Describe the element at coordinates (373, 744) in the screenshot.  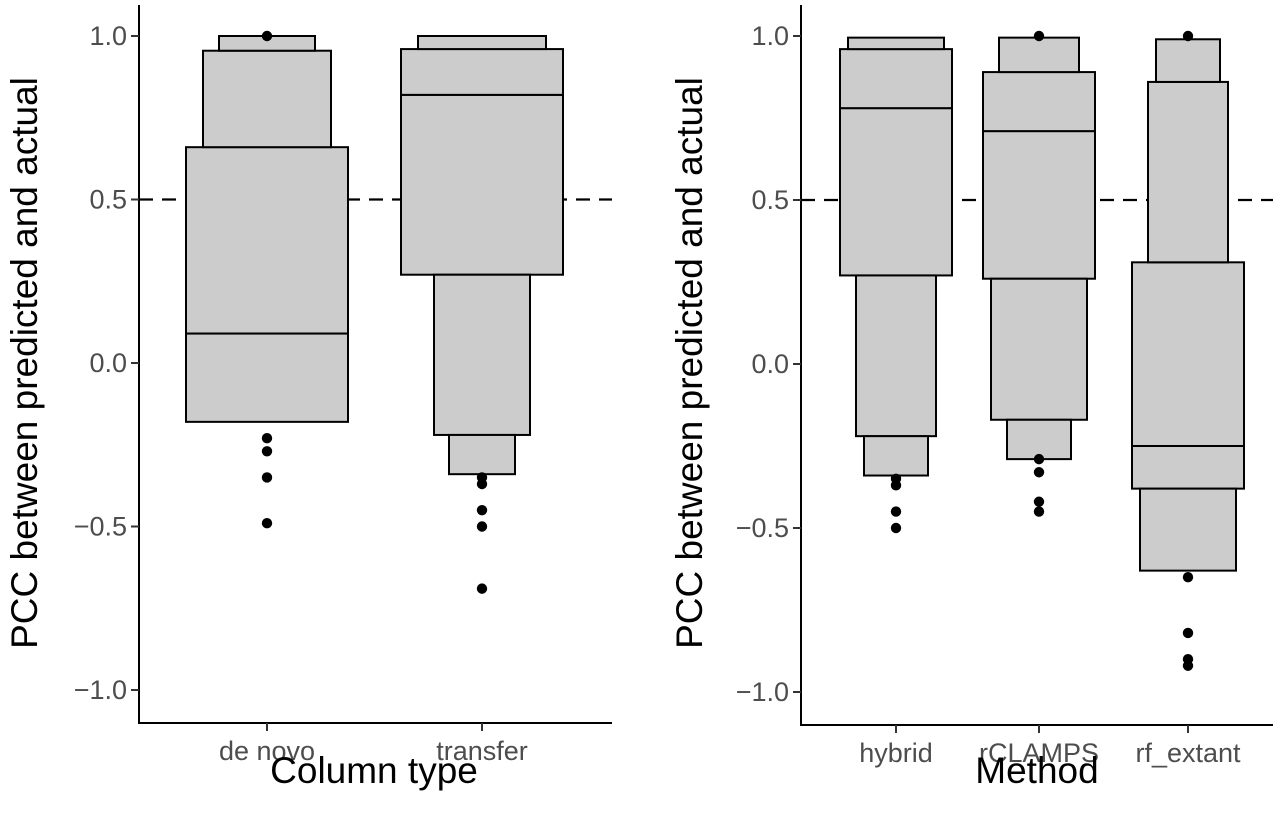
I see `x-axis-ticks: de novo transfer` at that location.